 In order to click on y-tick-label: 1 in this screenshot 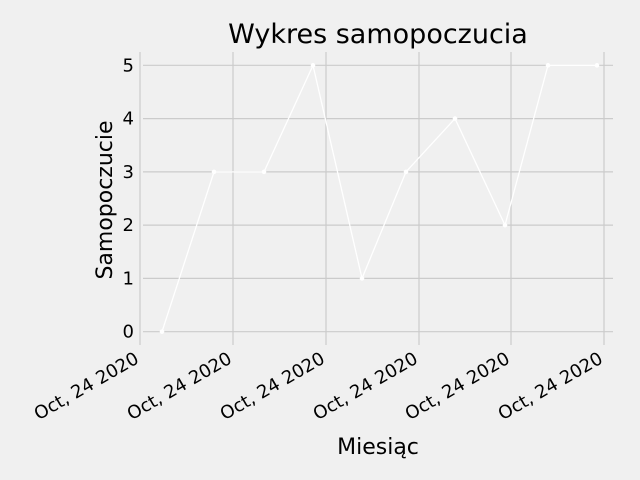, I will do `click(128, 278)`.